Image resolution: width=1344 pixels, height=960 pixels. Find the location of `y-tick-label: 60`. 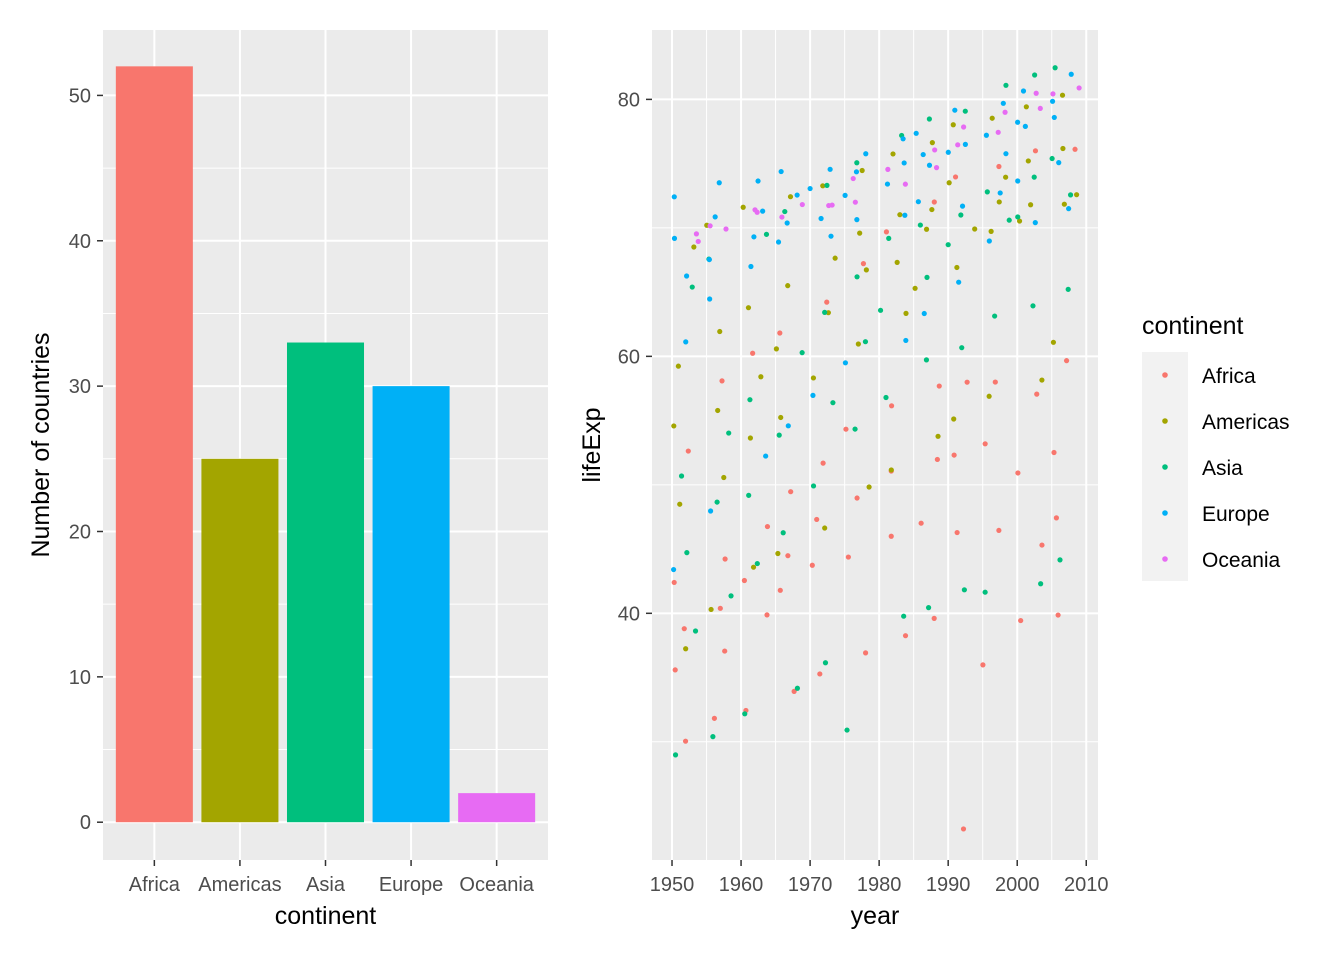

y-tick-label: 60 is located at coordinates (629, 357).